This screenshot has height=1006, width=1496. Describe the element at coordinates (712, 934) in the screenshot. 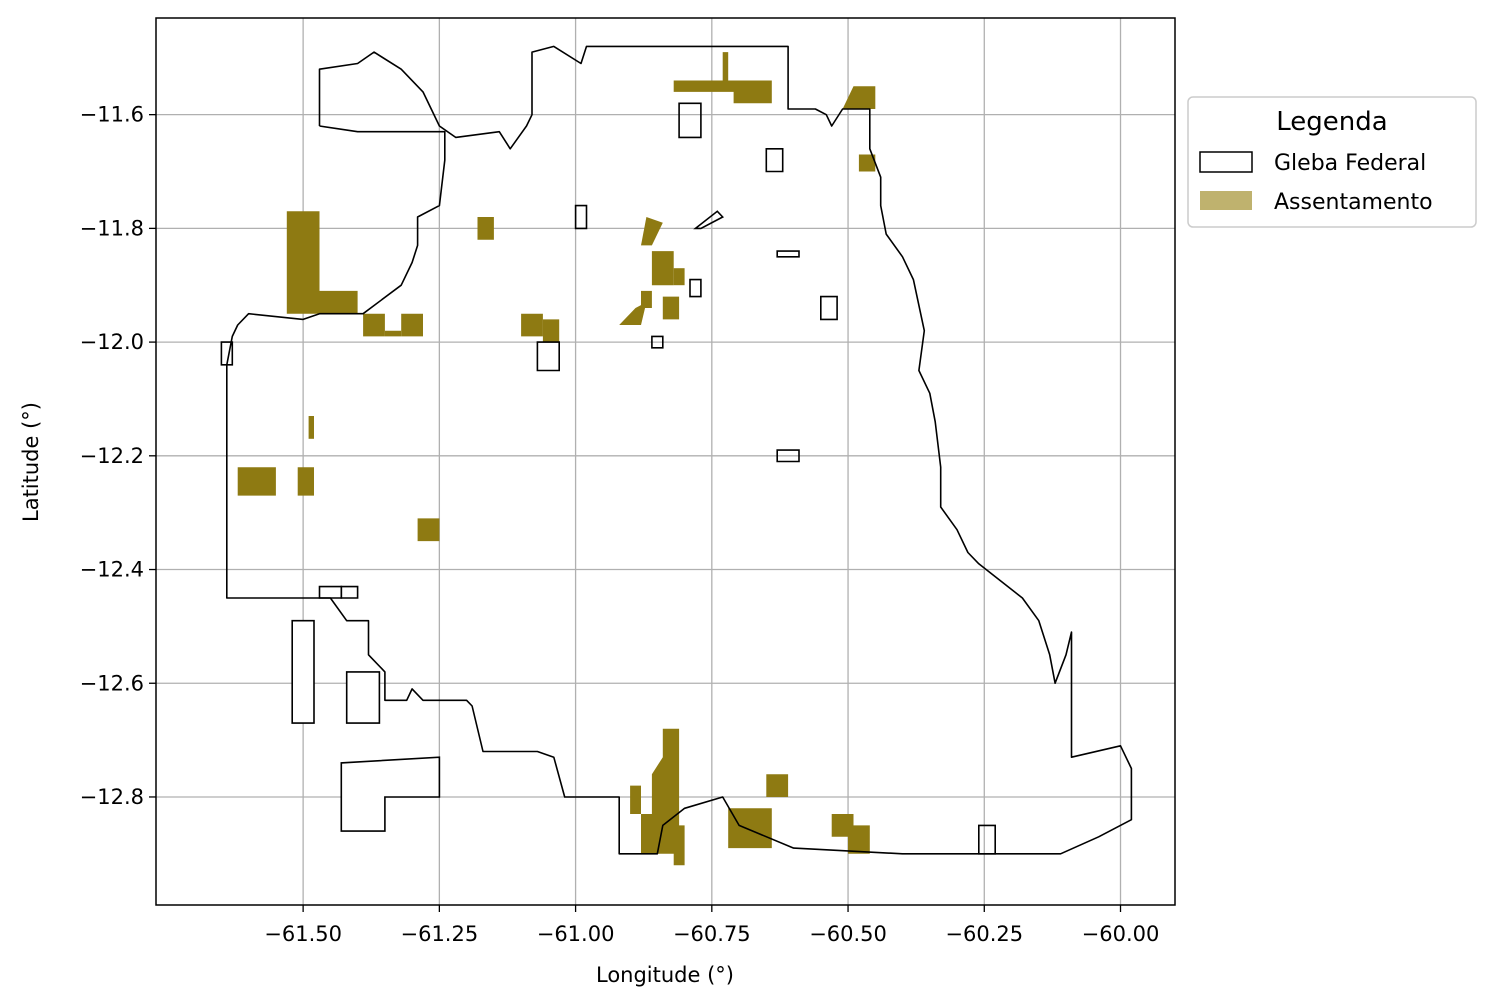

I see `x-tick-label-3: −60.75` at that location.